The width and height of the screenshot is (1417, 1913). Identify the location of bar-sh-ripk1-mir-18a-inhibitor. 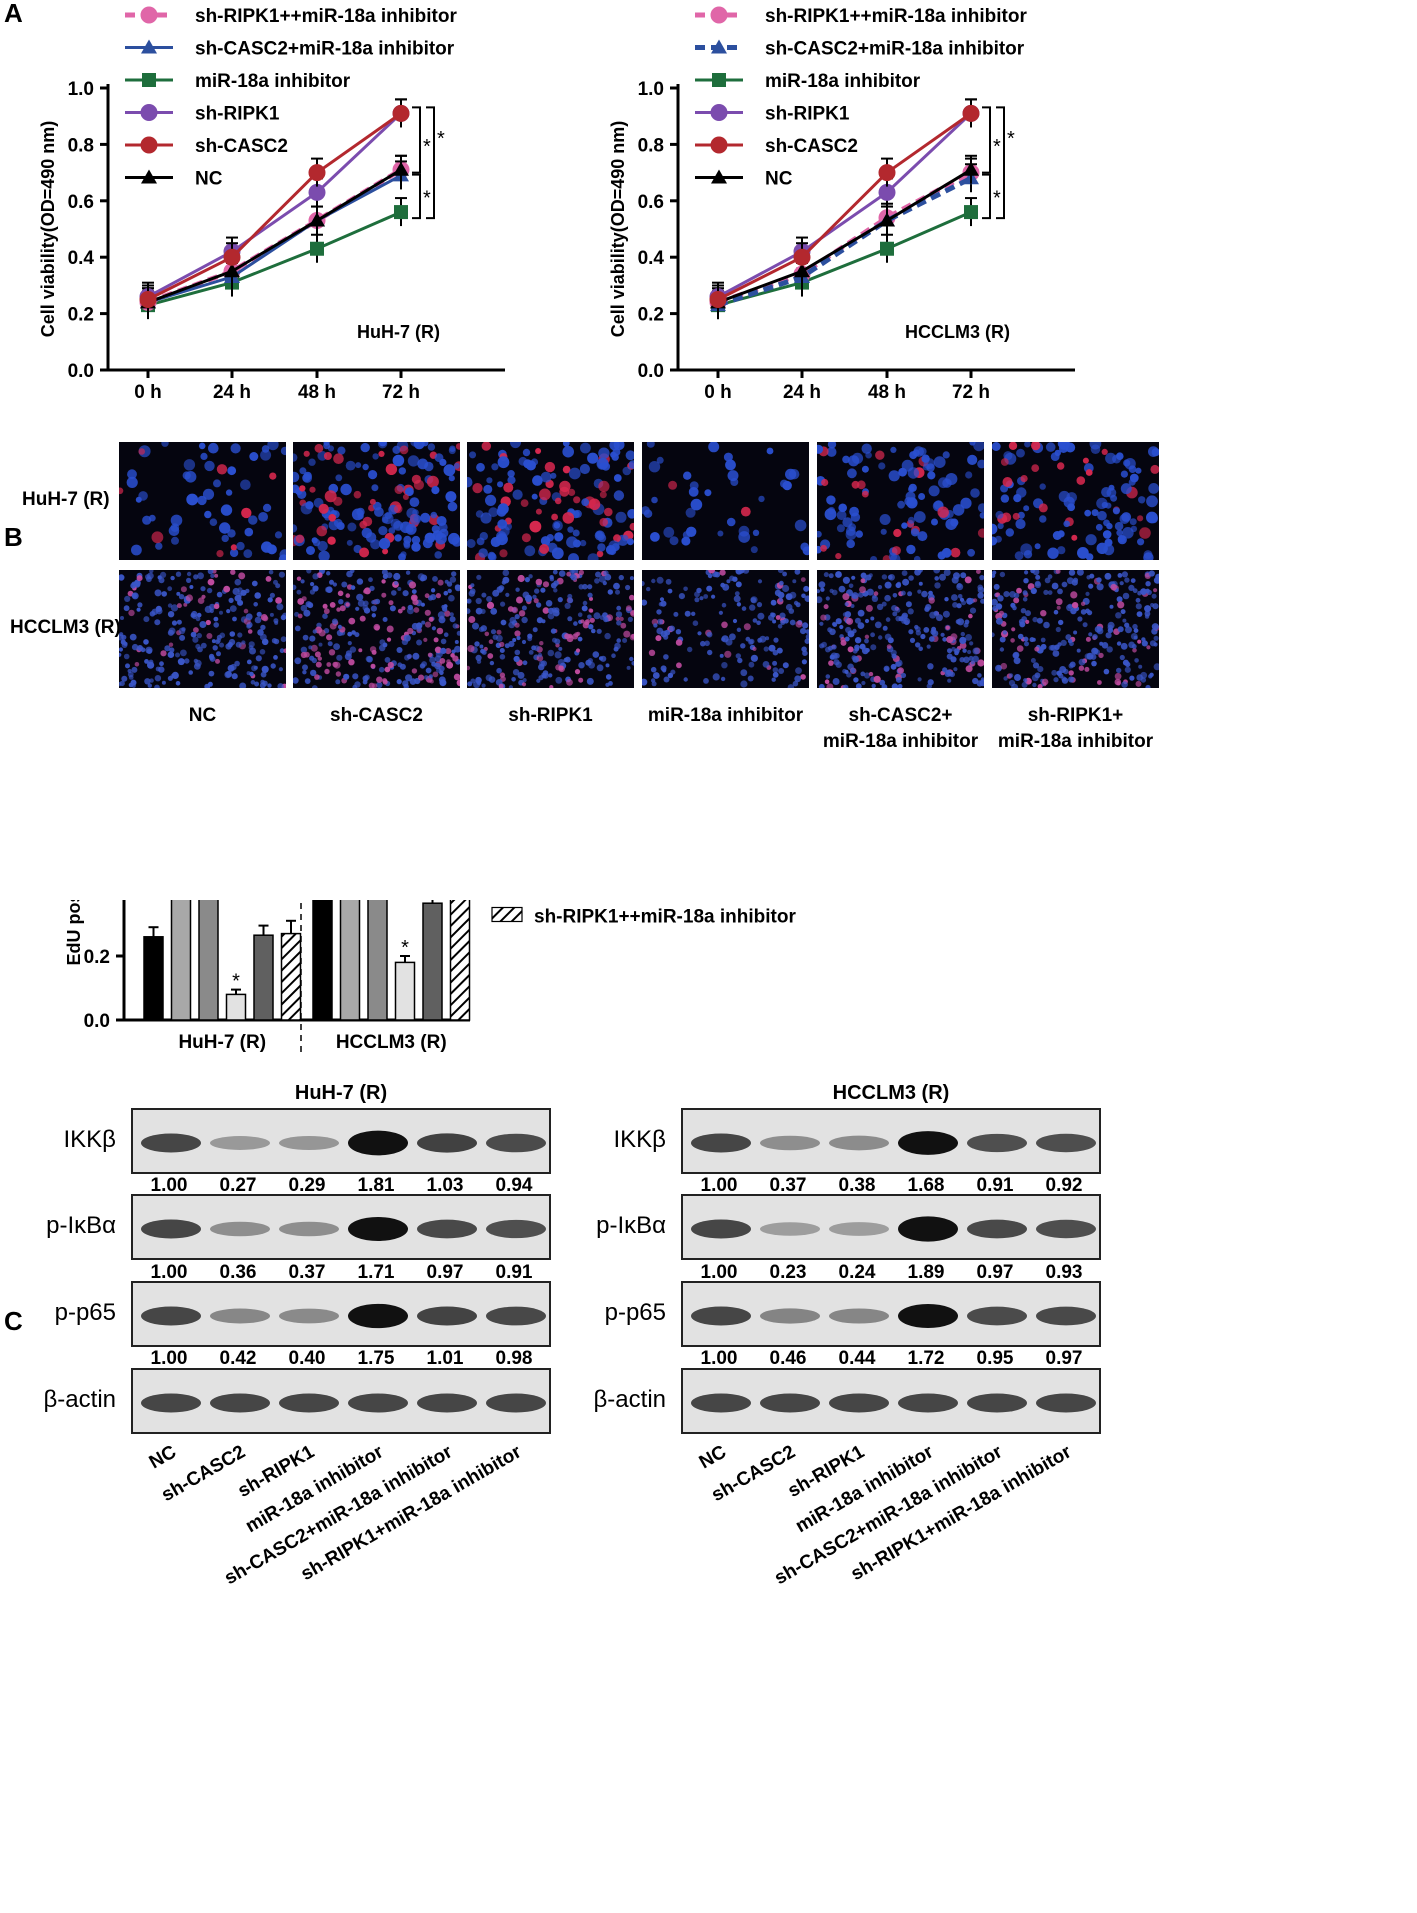
(291, 976).